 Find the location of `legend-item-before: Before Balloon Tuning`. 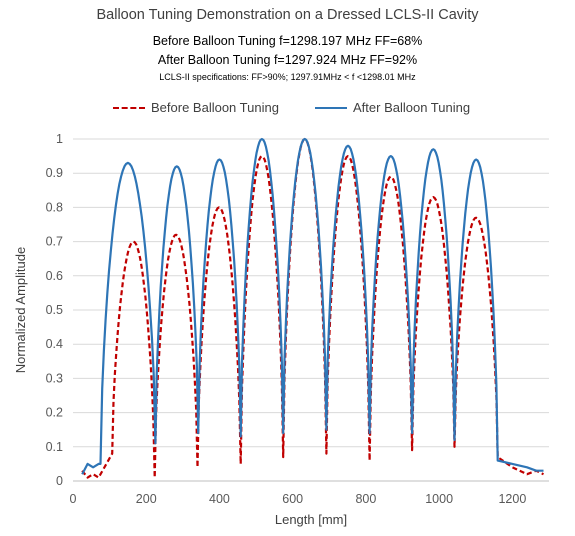

legend-item-before: Before Balloon Tuning is located at coordinates (196, 107).